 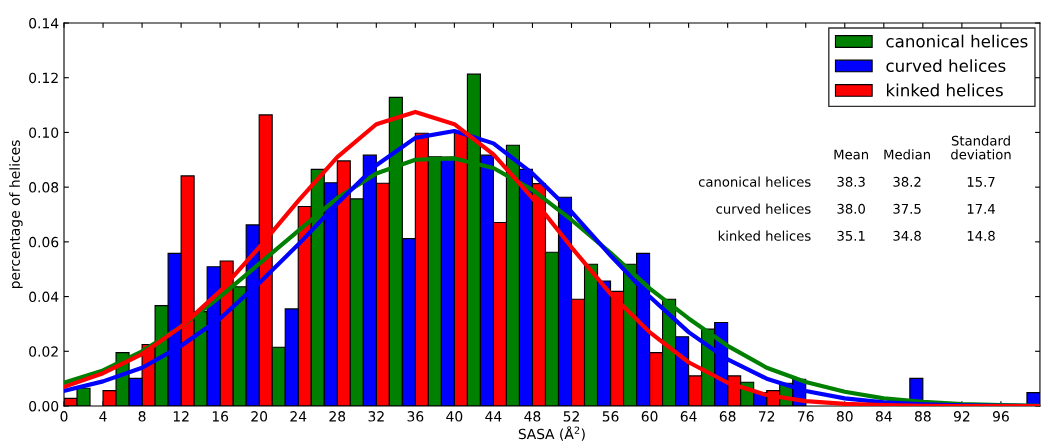 What do you see at coordinates (415, 416) in the screenshot?
I see `x-tick-label: 36` at bounding box center [415, 416].